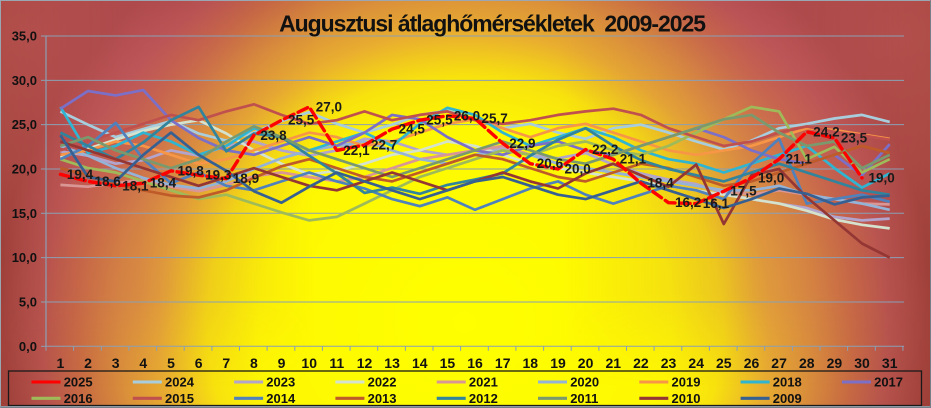  What do you see at coordinates (826, 131) in the screenshot?
I see `svg-text: 24,2` at bounding box center [826, 131].